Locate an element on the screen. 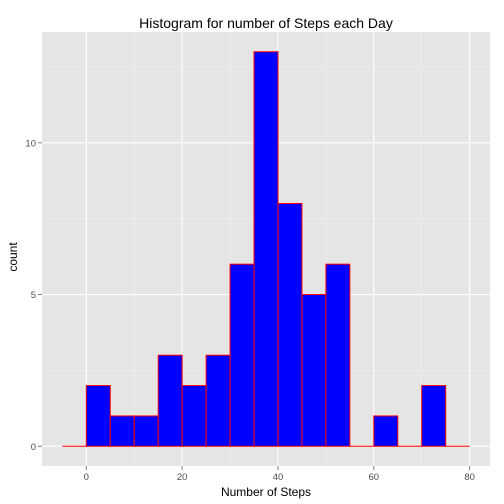  x-tick-label: 40 is located at coordinates (278, 477).